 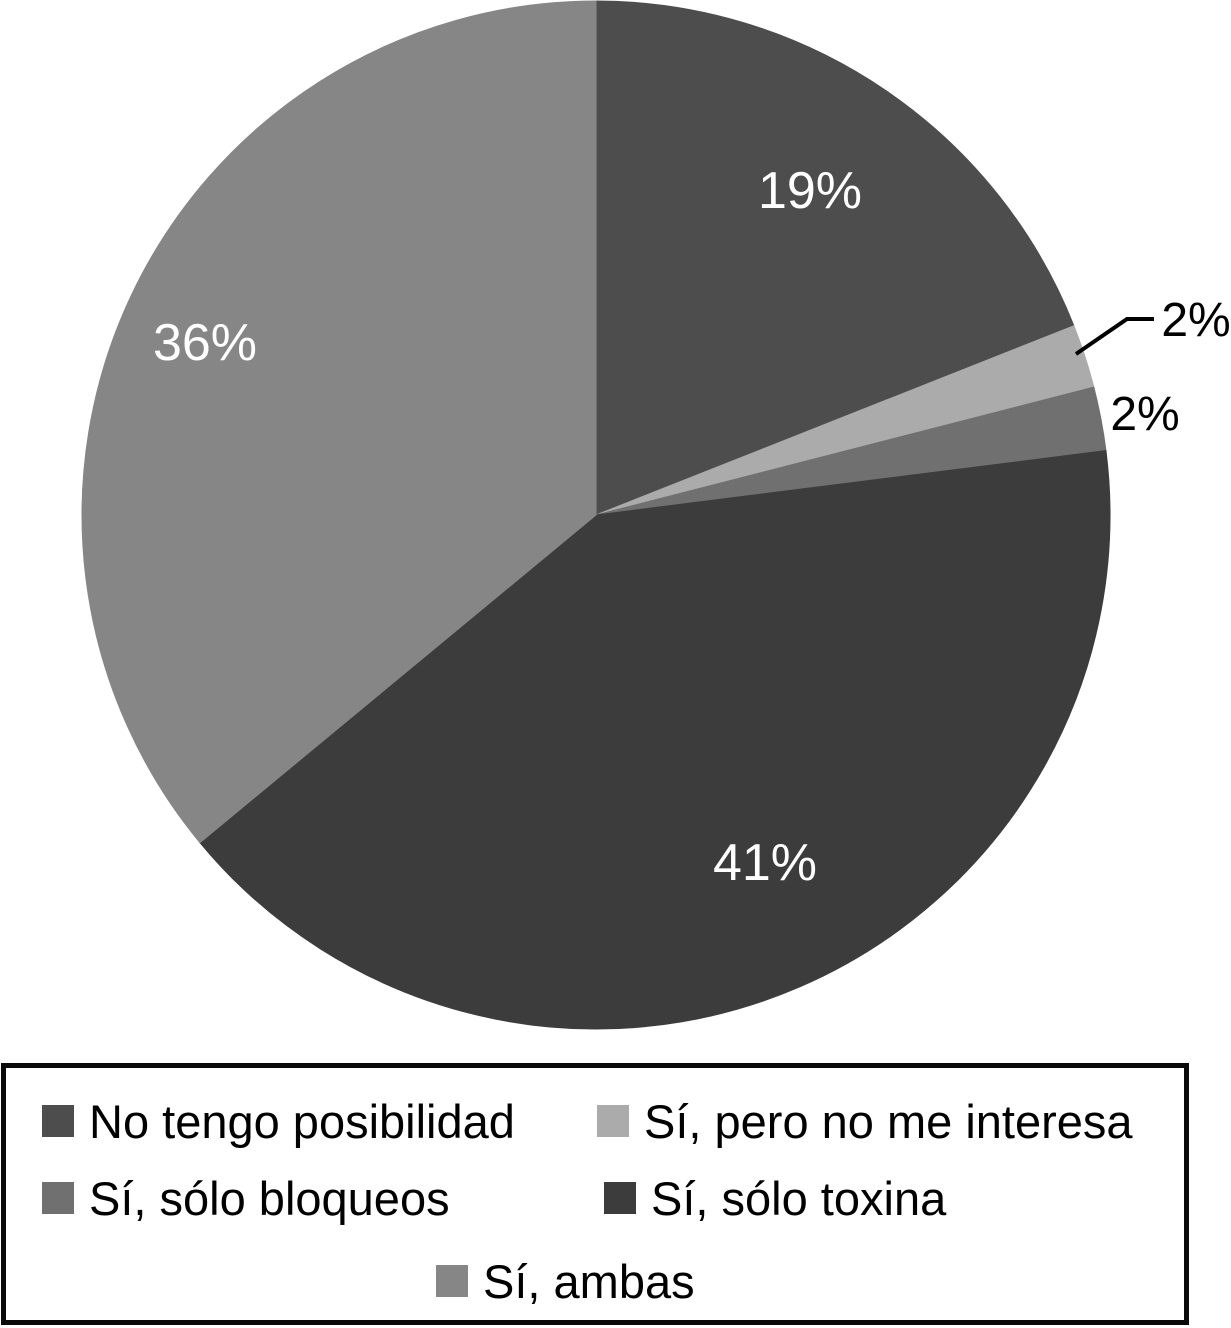 What do you see at coordinates (765, 863) in the screenshot?
I see `pie-value-label-3: 41%` at bounding box center [765, 863].